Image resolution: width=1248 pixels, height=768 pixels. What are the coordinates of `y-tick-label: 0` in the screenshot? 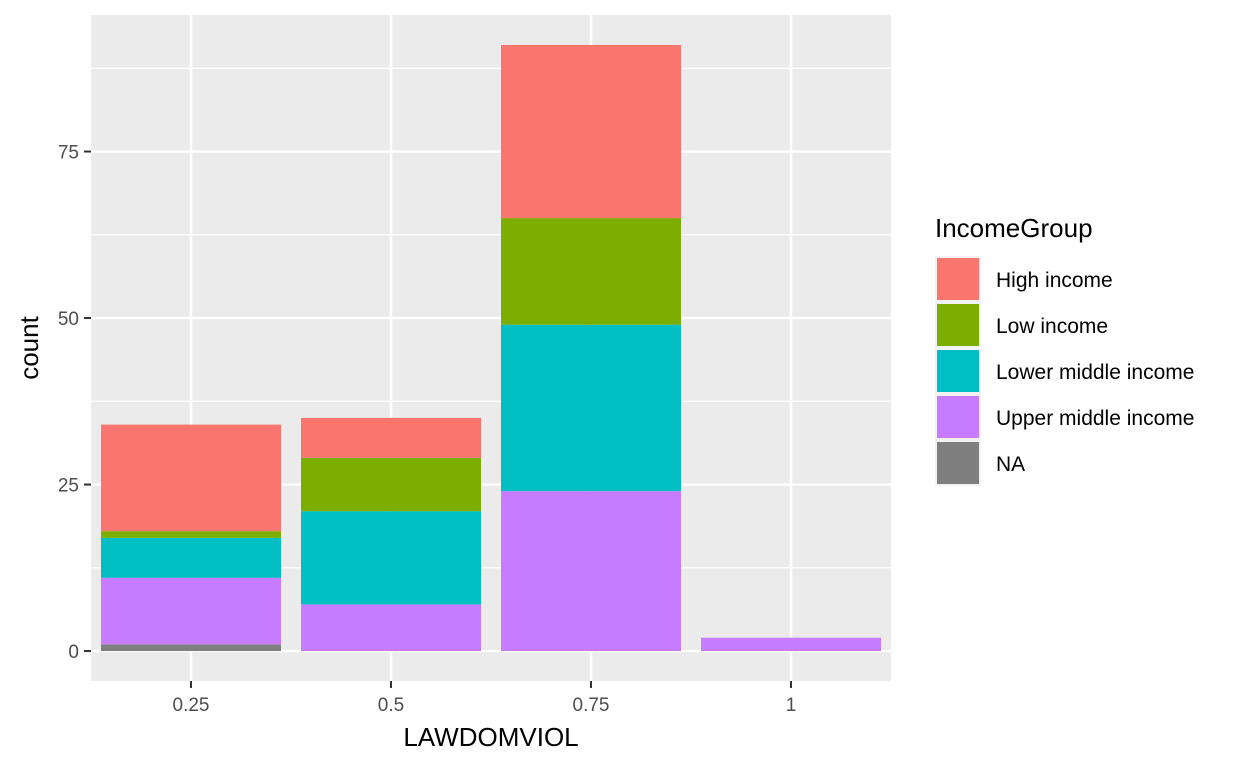 It's located at (73, 652).